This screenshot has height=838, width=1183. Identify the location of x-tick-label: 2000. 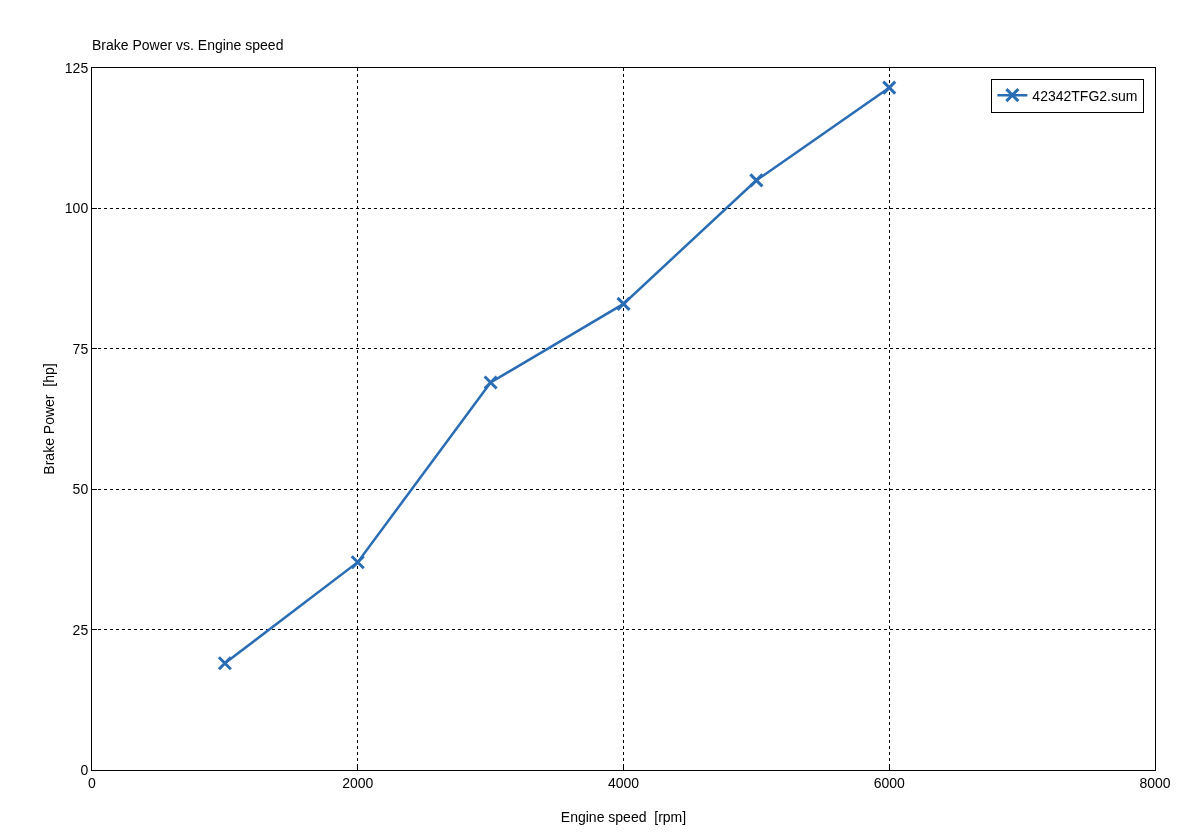
(358, 782).